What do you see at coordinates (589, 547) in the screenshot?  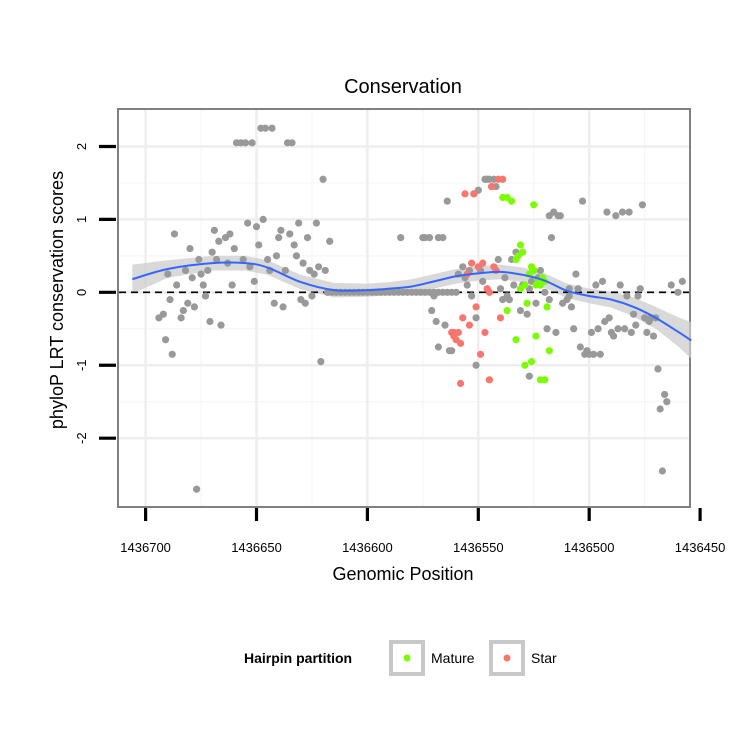 I see `x-tick-label: 1436500` at bounding box center [589, 547].